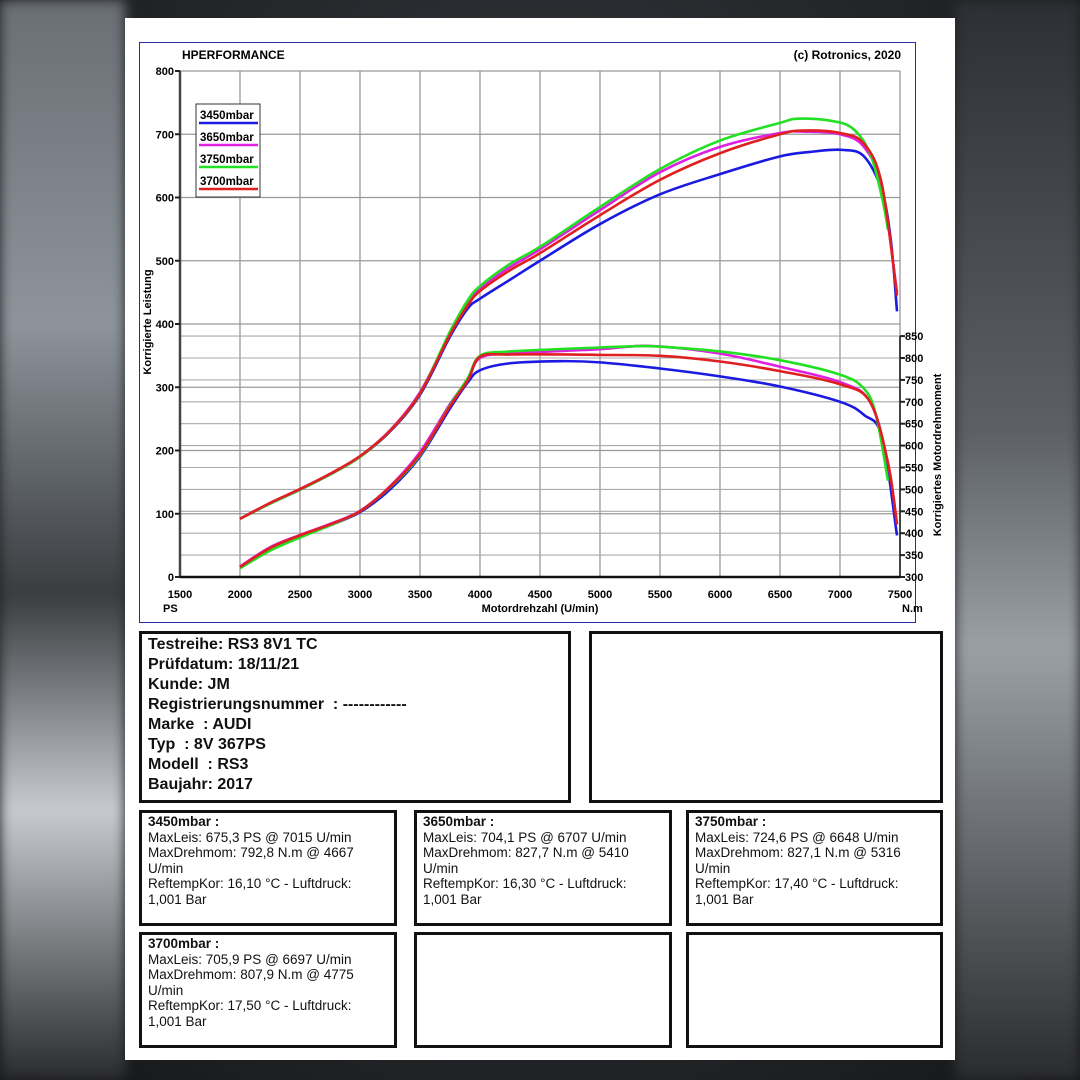 Image resolution: width=1080 pixels, height=1080 pixels. I want to click on x-tick-label: 5500, so click(660, 595).